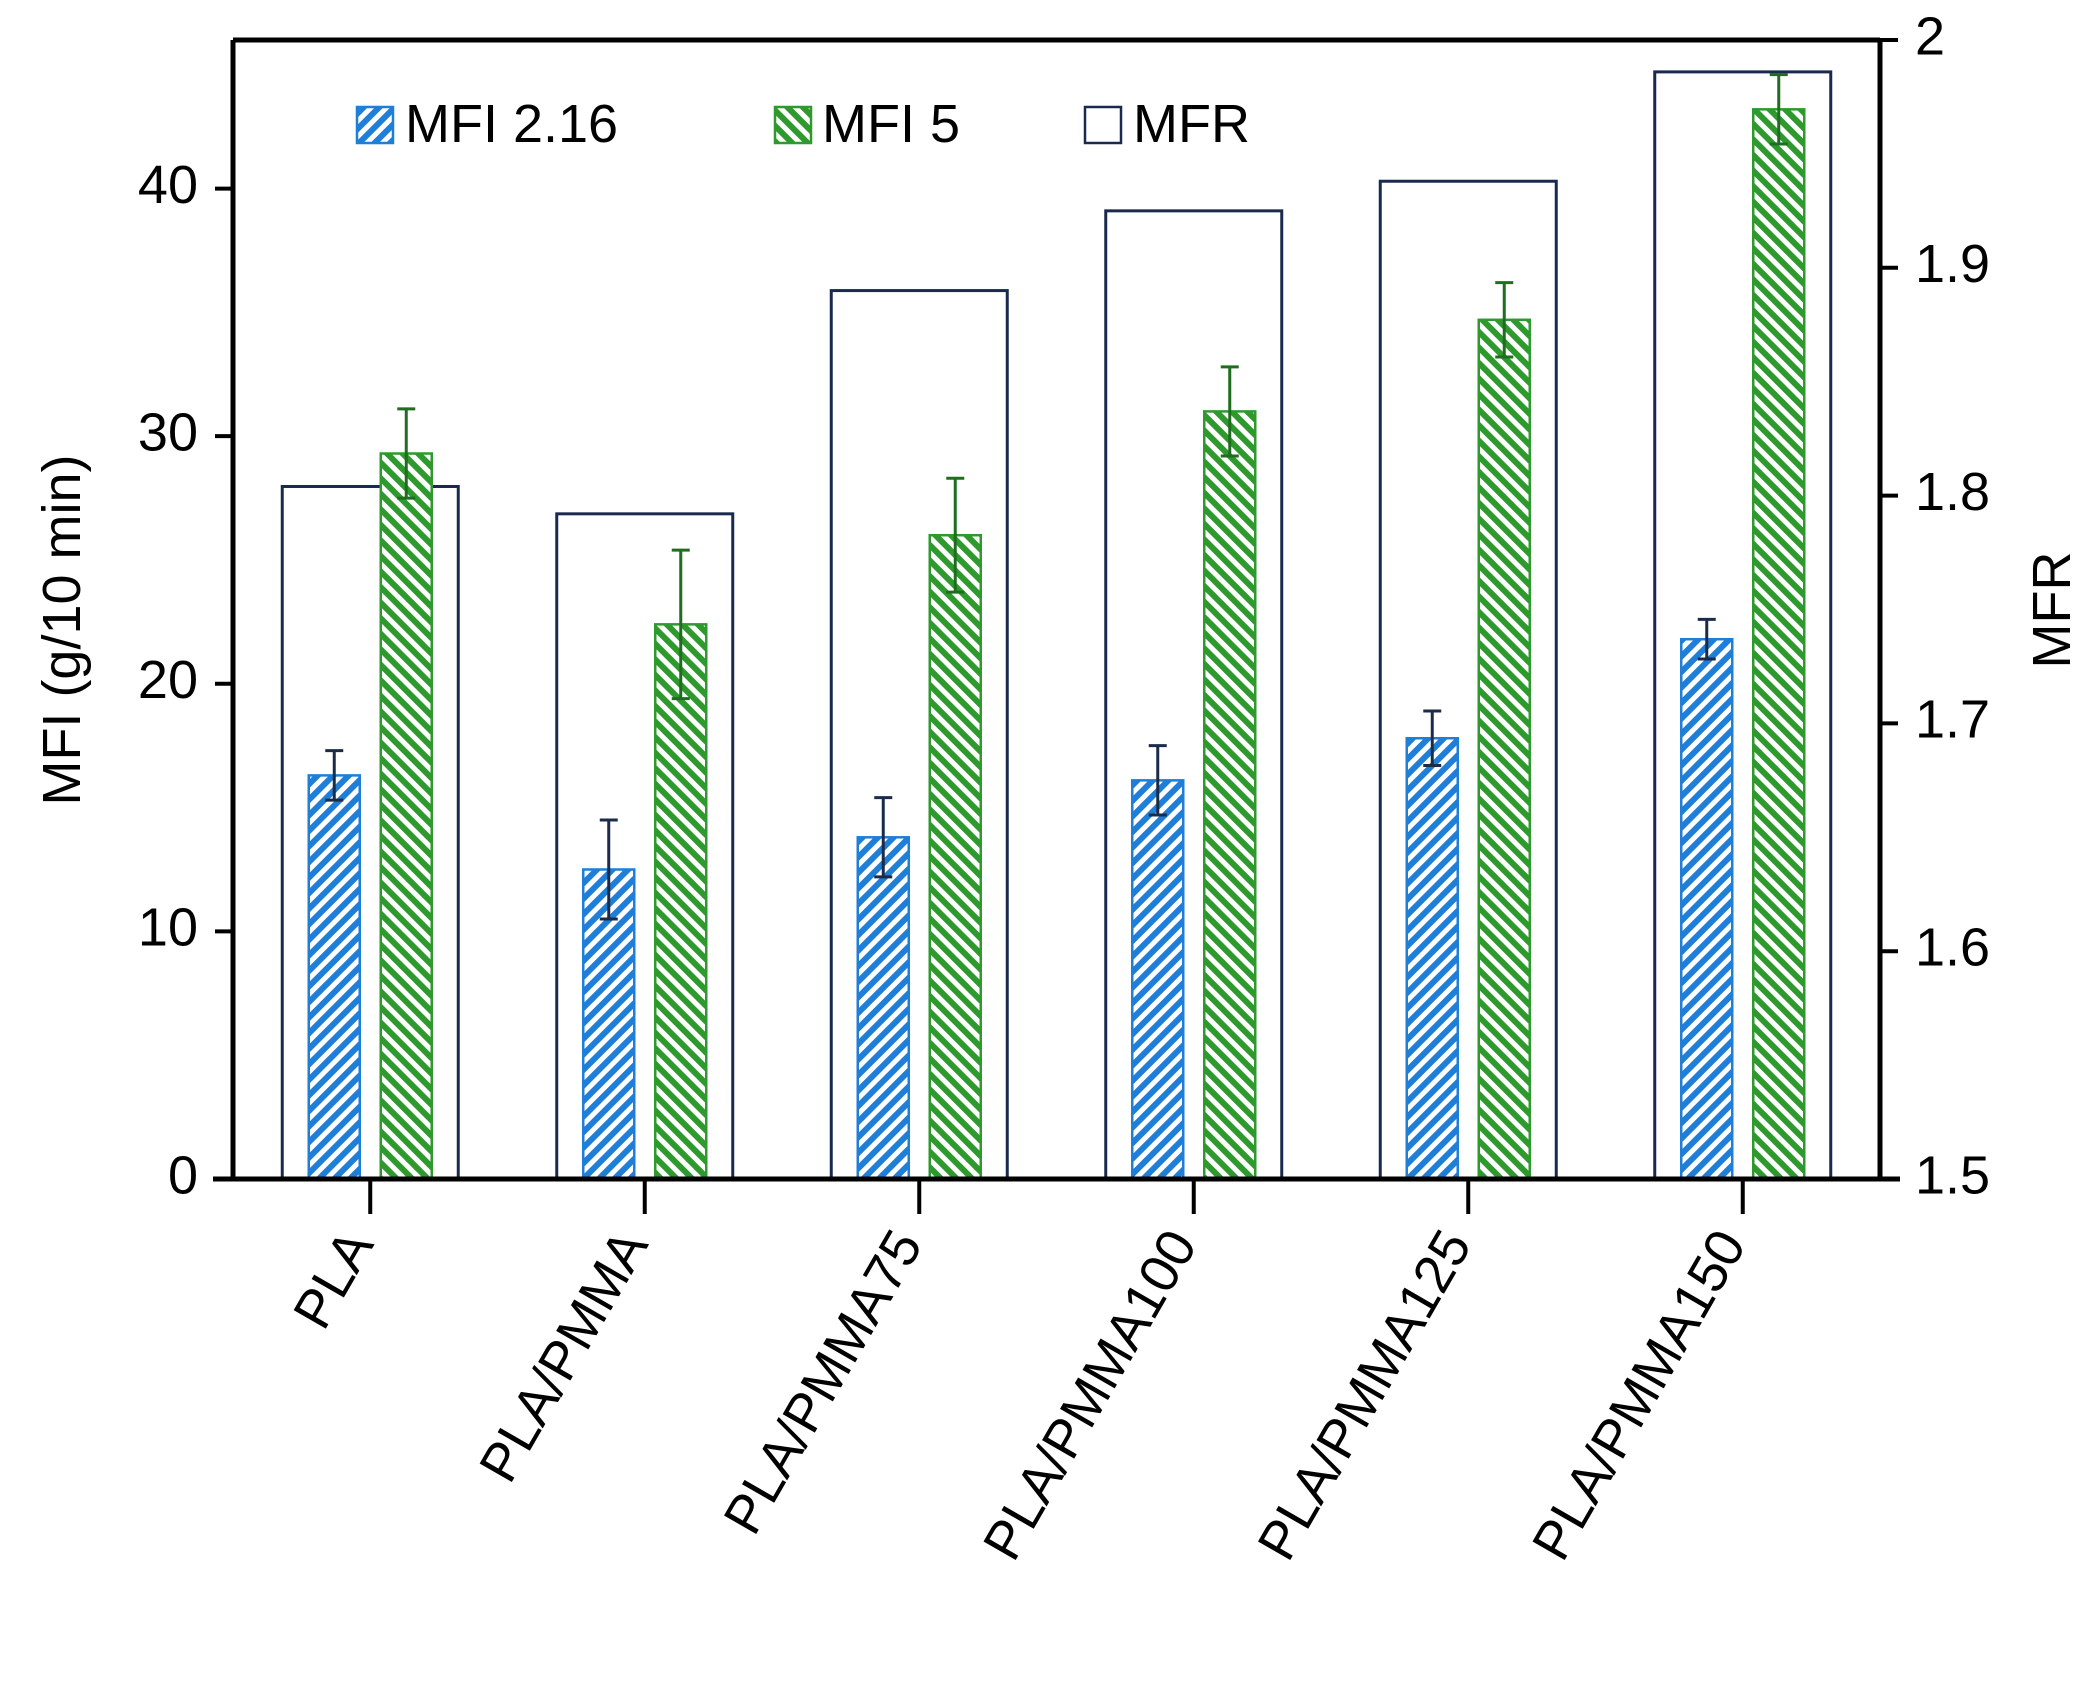  I want to click on y-axis-right-tick-label: 2, so click(1930, 36).